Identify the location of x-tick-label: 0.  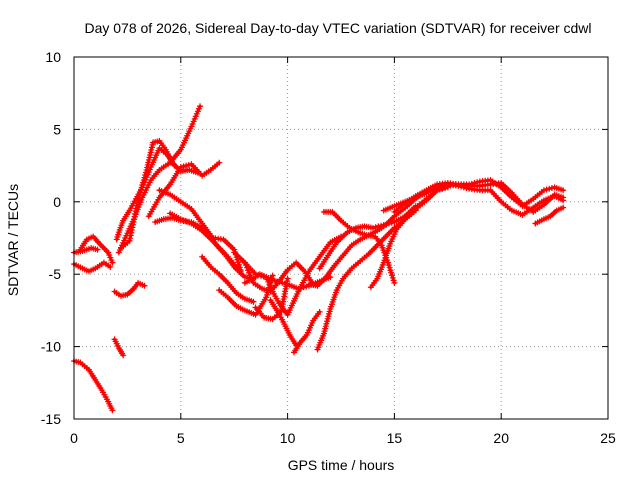
(74, 438).